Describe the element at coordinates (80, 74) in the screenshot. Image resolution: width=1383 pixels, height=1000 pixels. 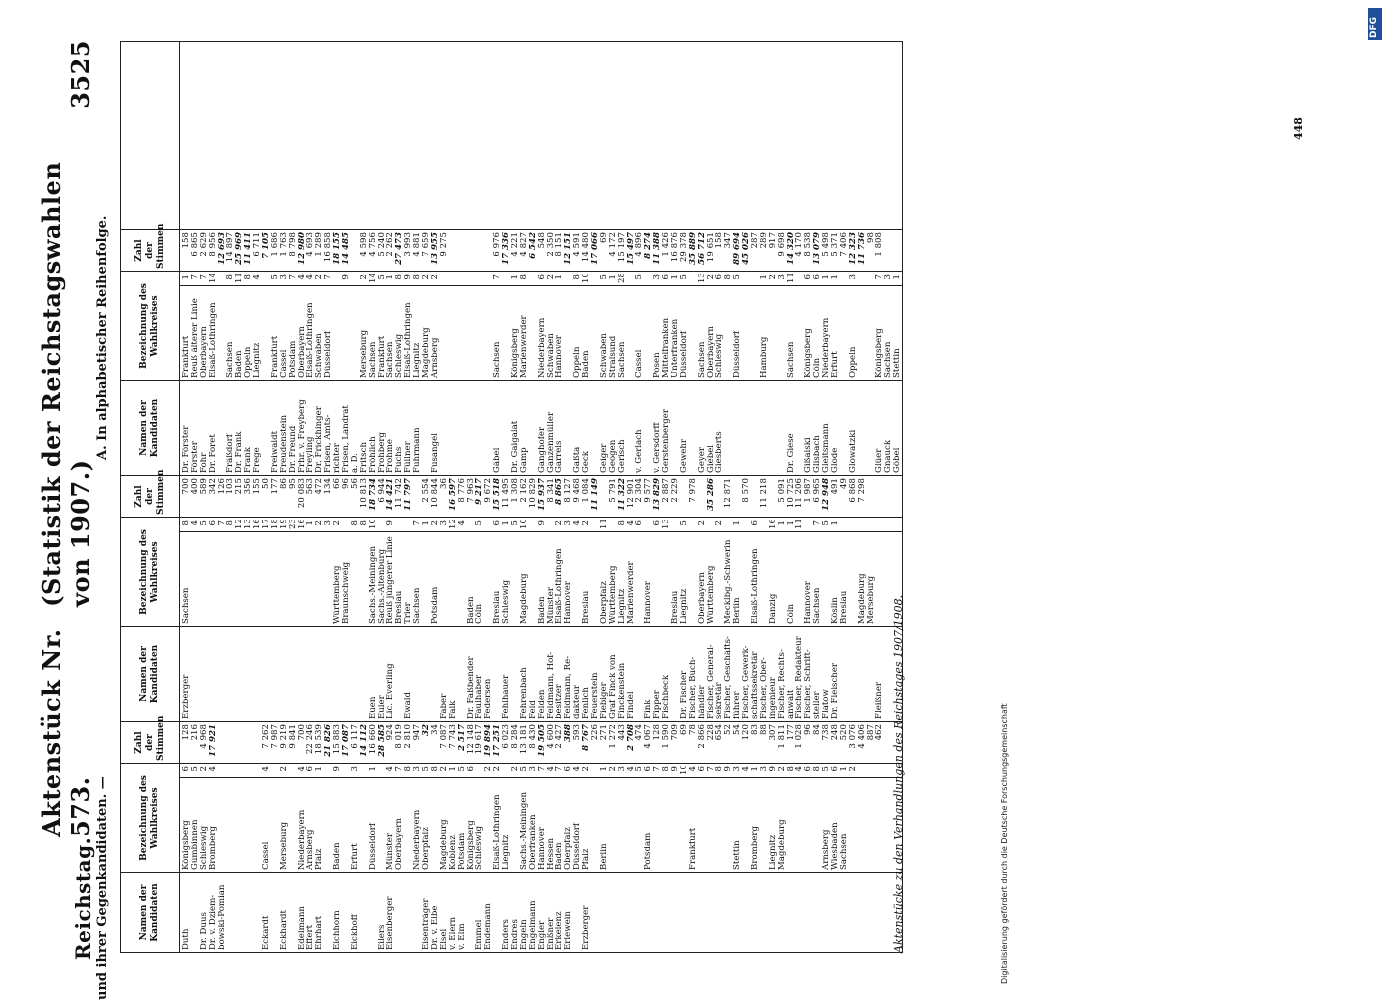
I see `header-page-number: 3525` at that location.